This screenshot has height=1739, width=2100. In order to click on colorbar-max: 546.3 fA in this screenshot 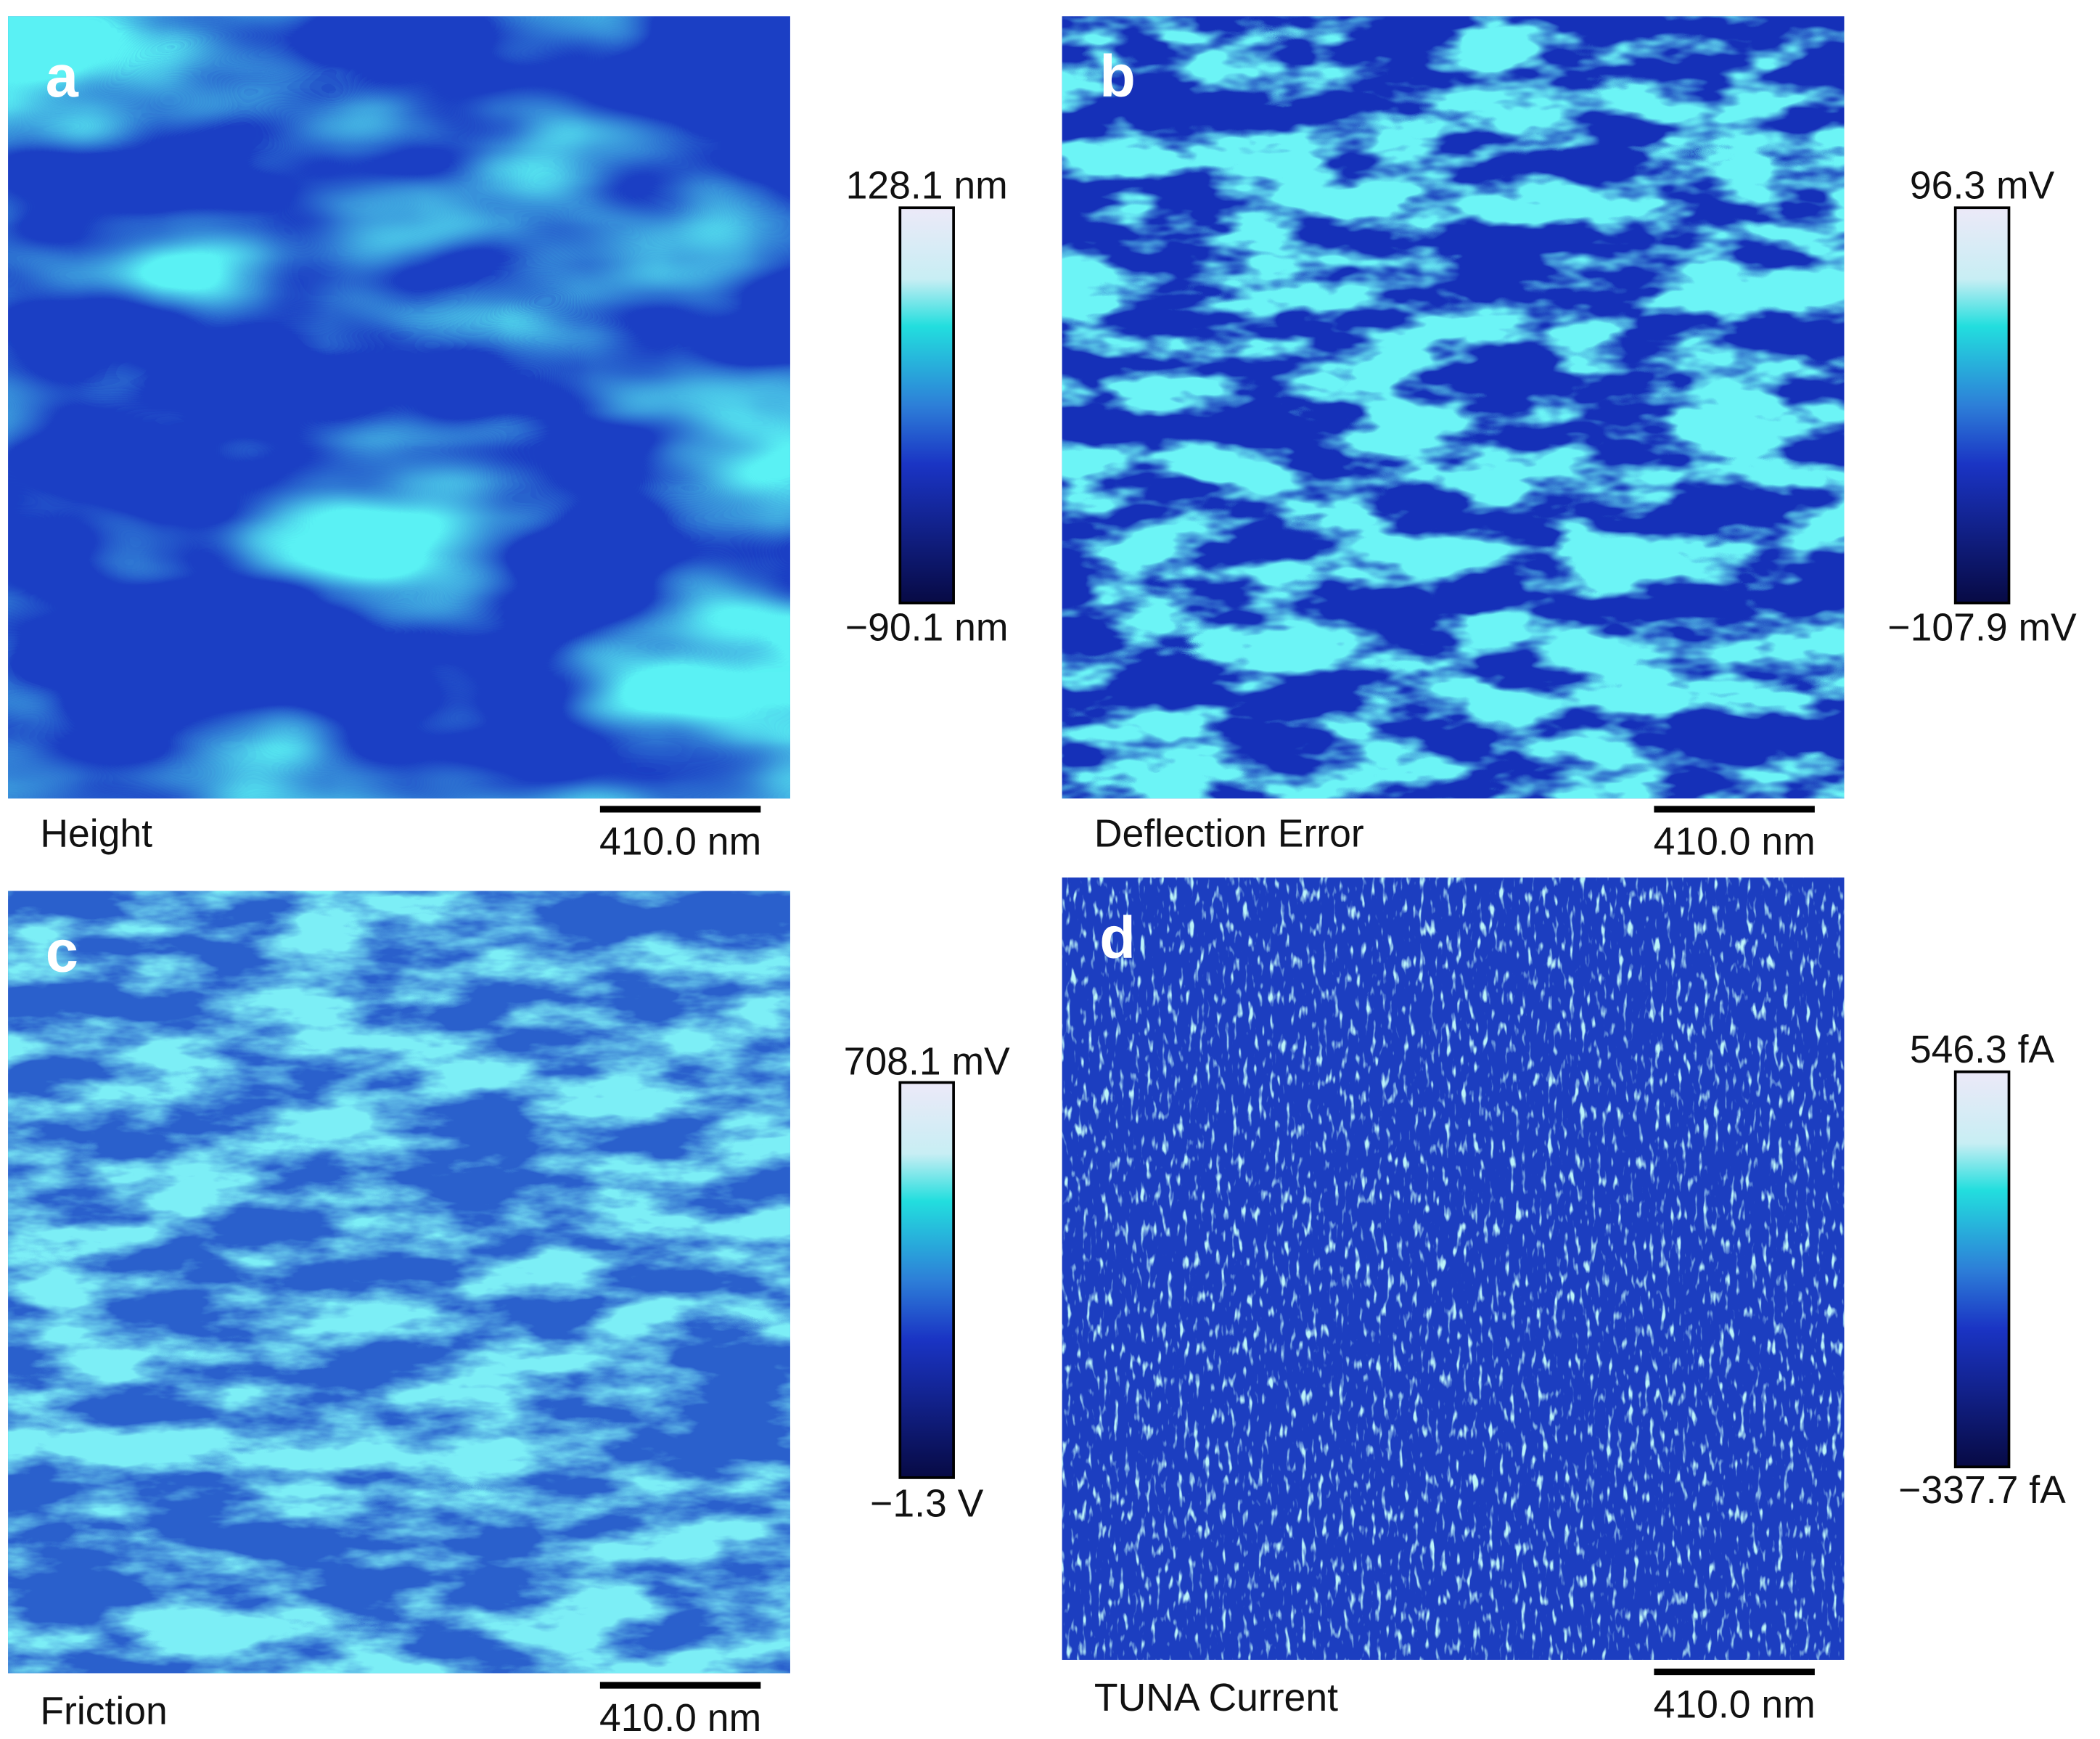, I will do `click(1982, 1049)`.